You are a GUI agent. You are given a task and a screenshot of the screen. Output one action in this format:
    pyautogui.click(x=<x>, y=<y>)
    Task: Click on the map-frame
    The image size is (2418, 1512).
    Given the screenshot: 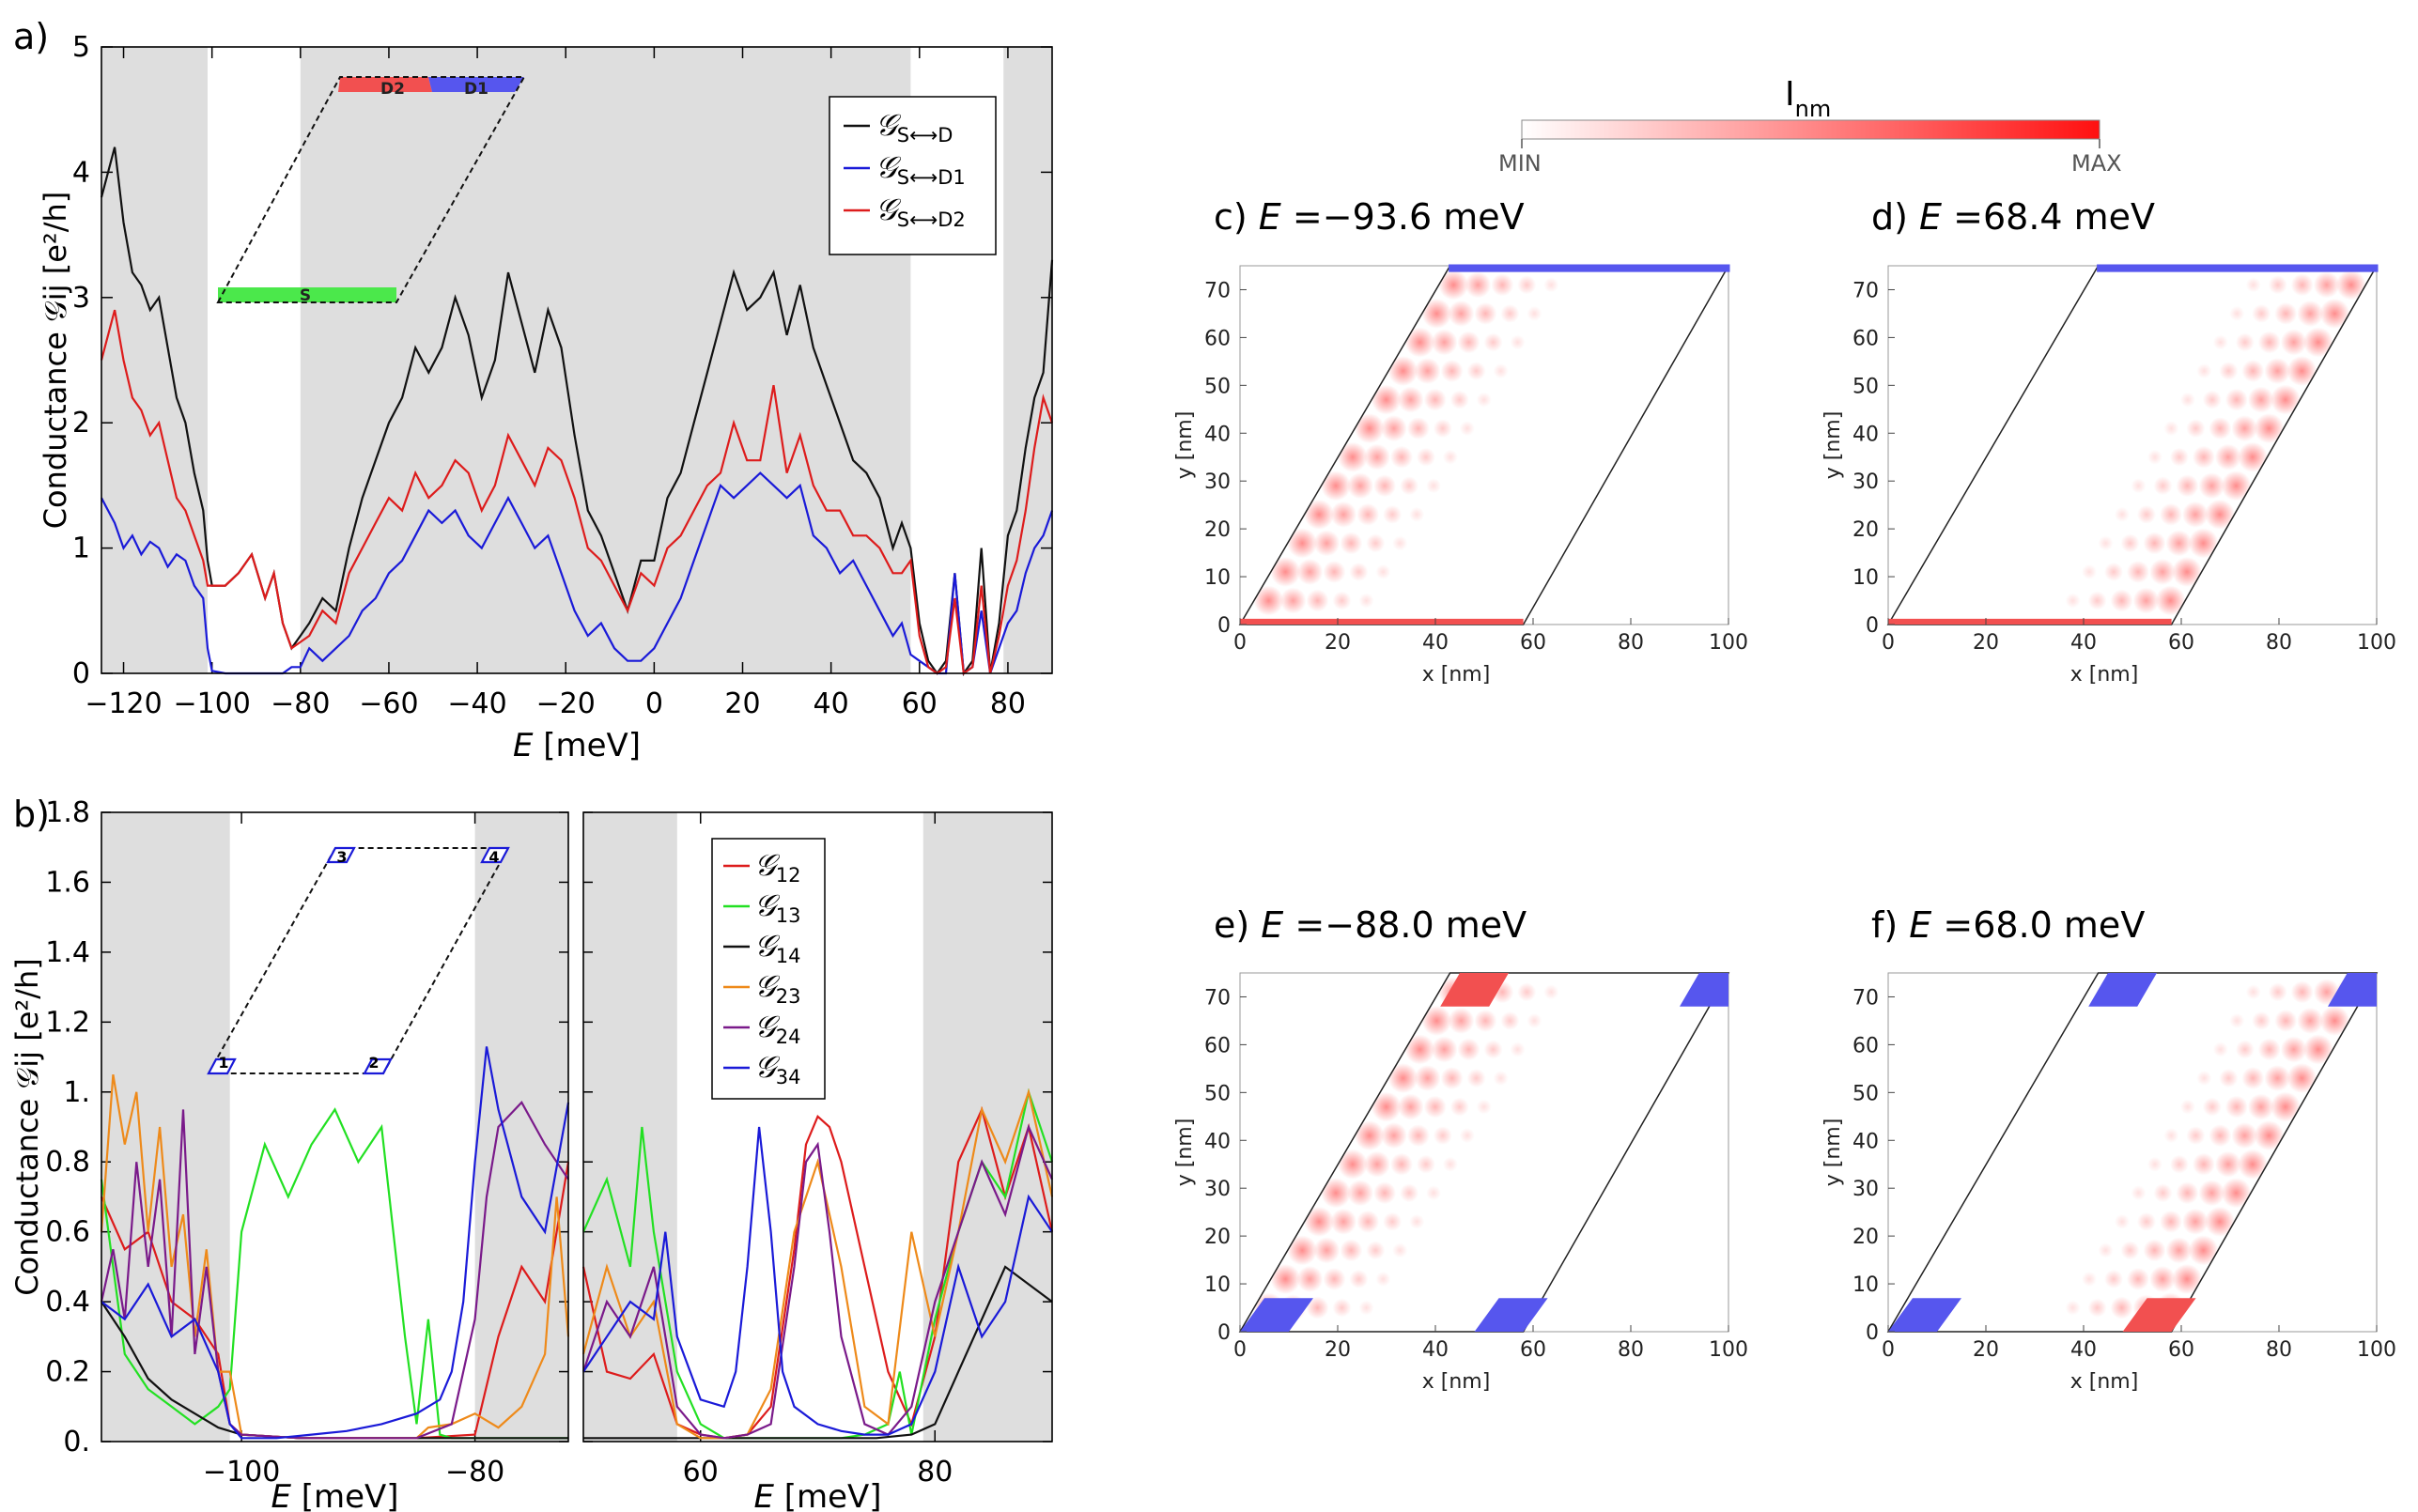 What is the action you would take?
    pyautogui.click(x=1484, y=1152)
    